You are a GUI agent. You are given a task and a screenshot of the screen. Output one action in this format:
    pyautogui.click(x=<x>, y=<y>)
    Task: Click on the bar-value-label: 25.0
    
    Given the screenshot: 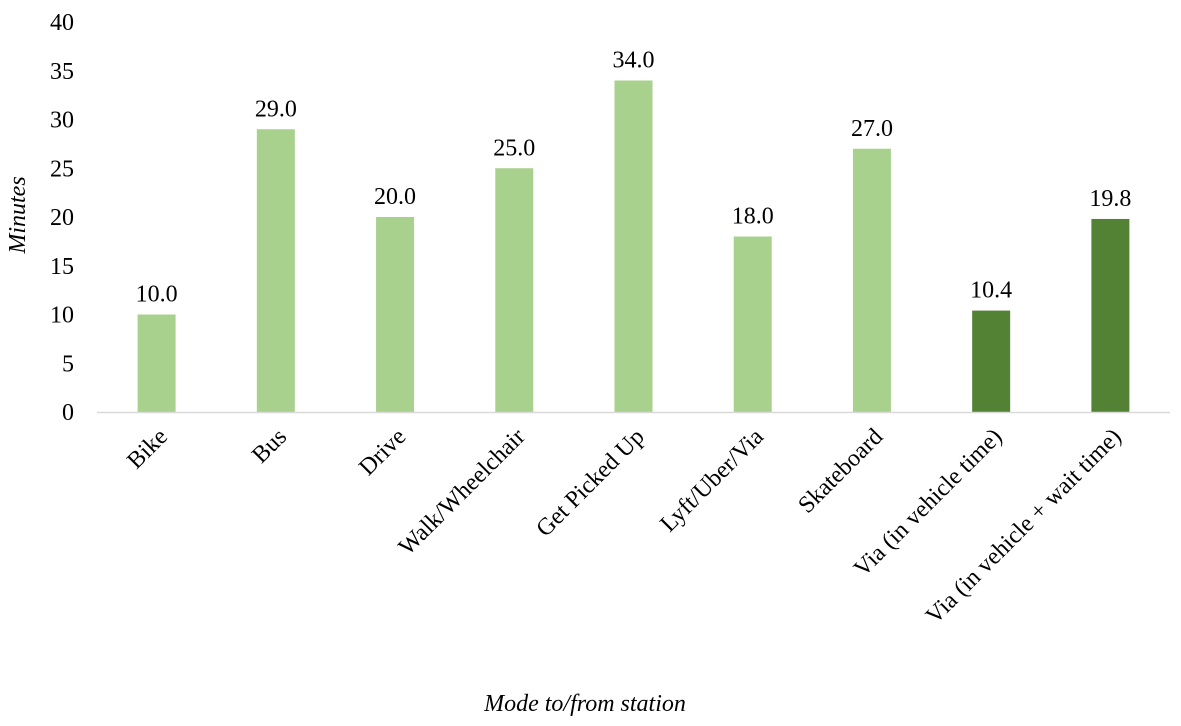 What is the action you would take?
    pyautogui.click(x=514, y=148)
    